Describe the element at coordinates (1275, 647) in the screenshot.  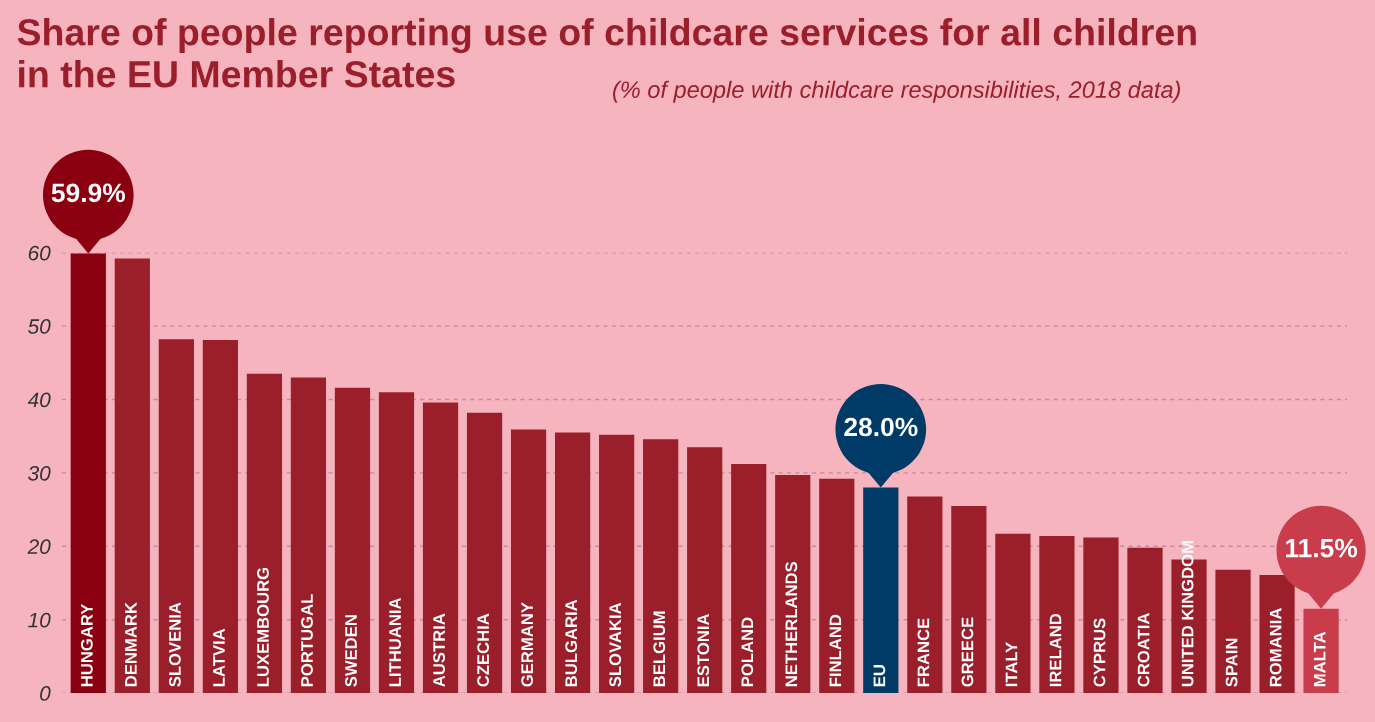
I see `x-tick-label: ROMANIA` at that location.